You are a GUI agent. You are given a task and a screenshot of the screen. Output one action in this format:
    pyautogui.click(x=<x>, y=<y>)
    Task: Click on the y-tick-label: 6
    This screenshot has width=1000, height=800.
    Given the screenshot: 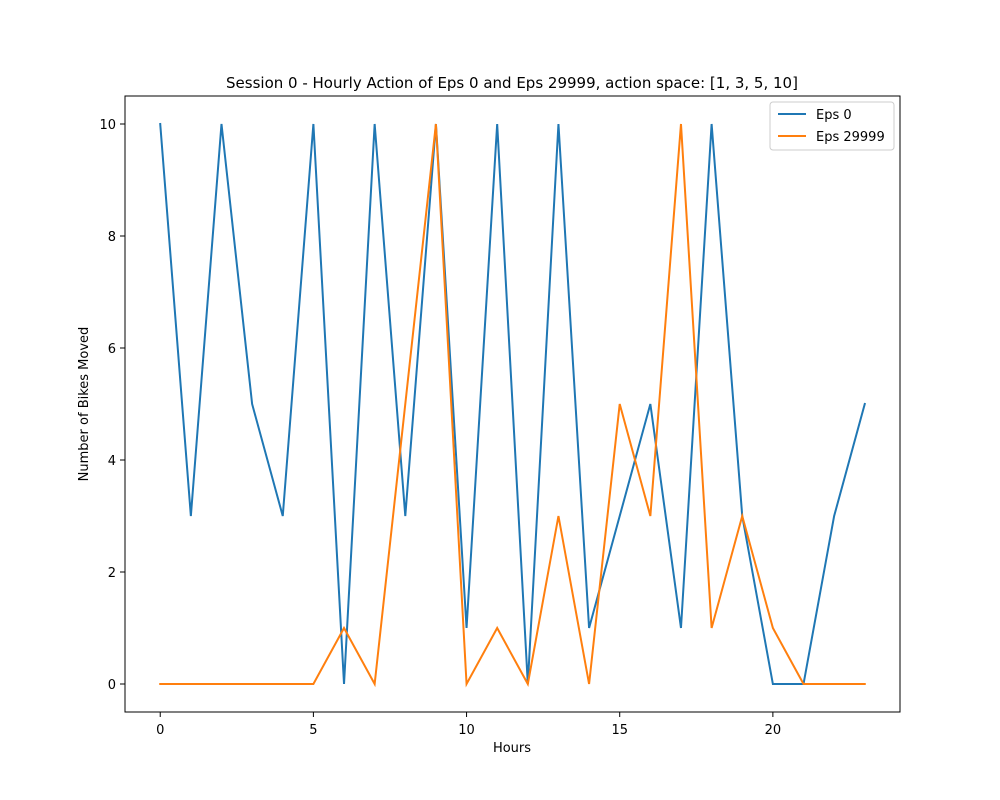 What is the action you would take?
    pyautogui.click(x=112, y=349)
    